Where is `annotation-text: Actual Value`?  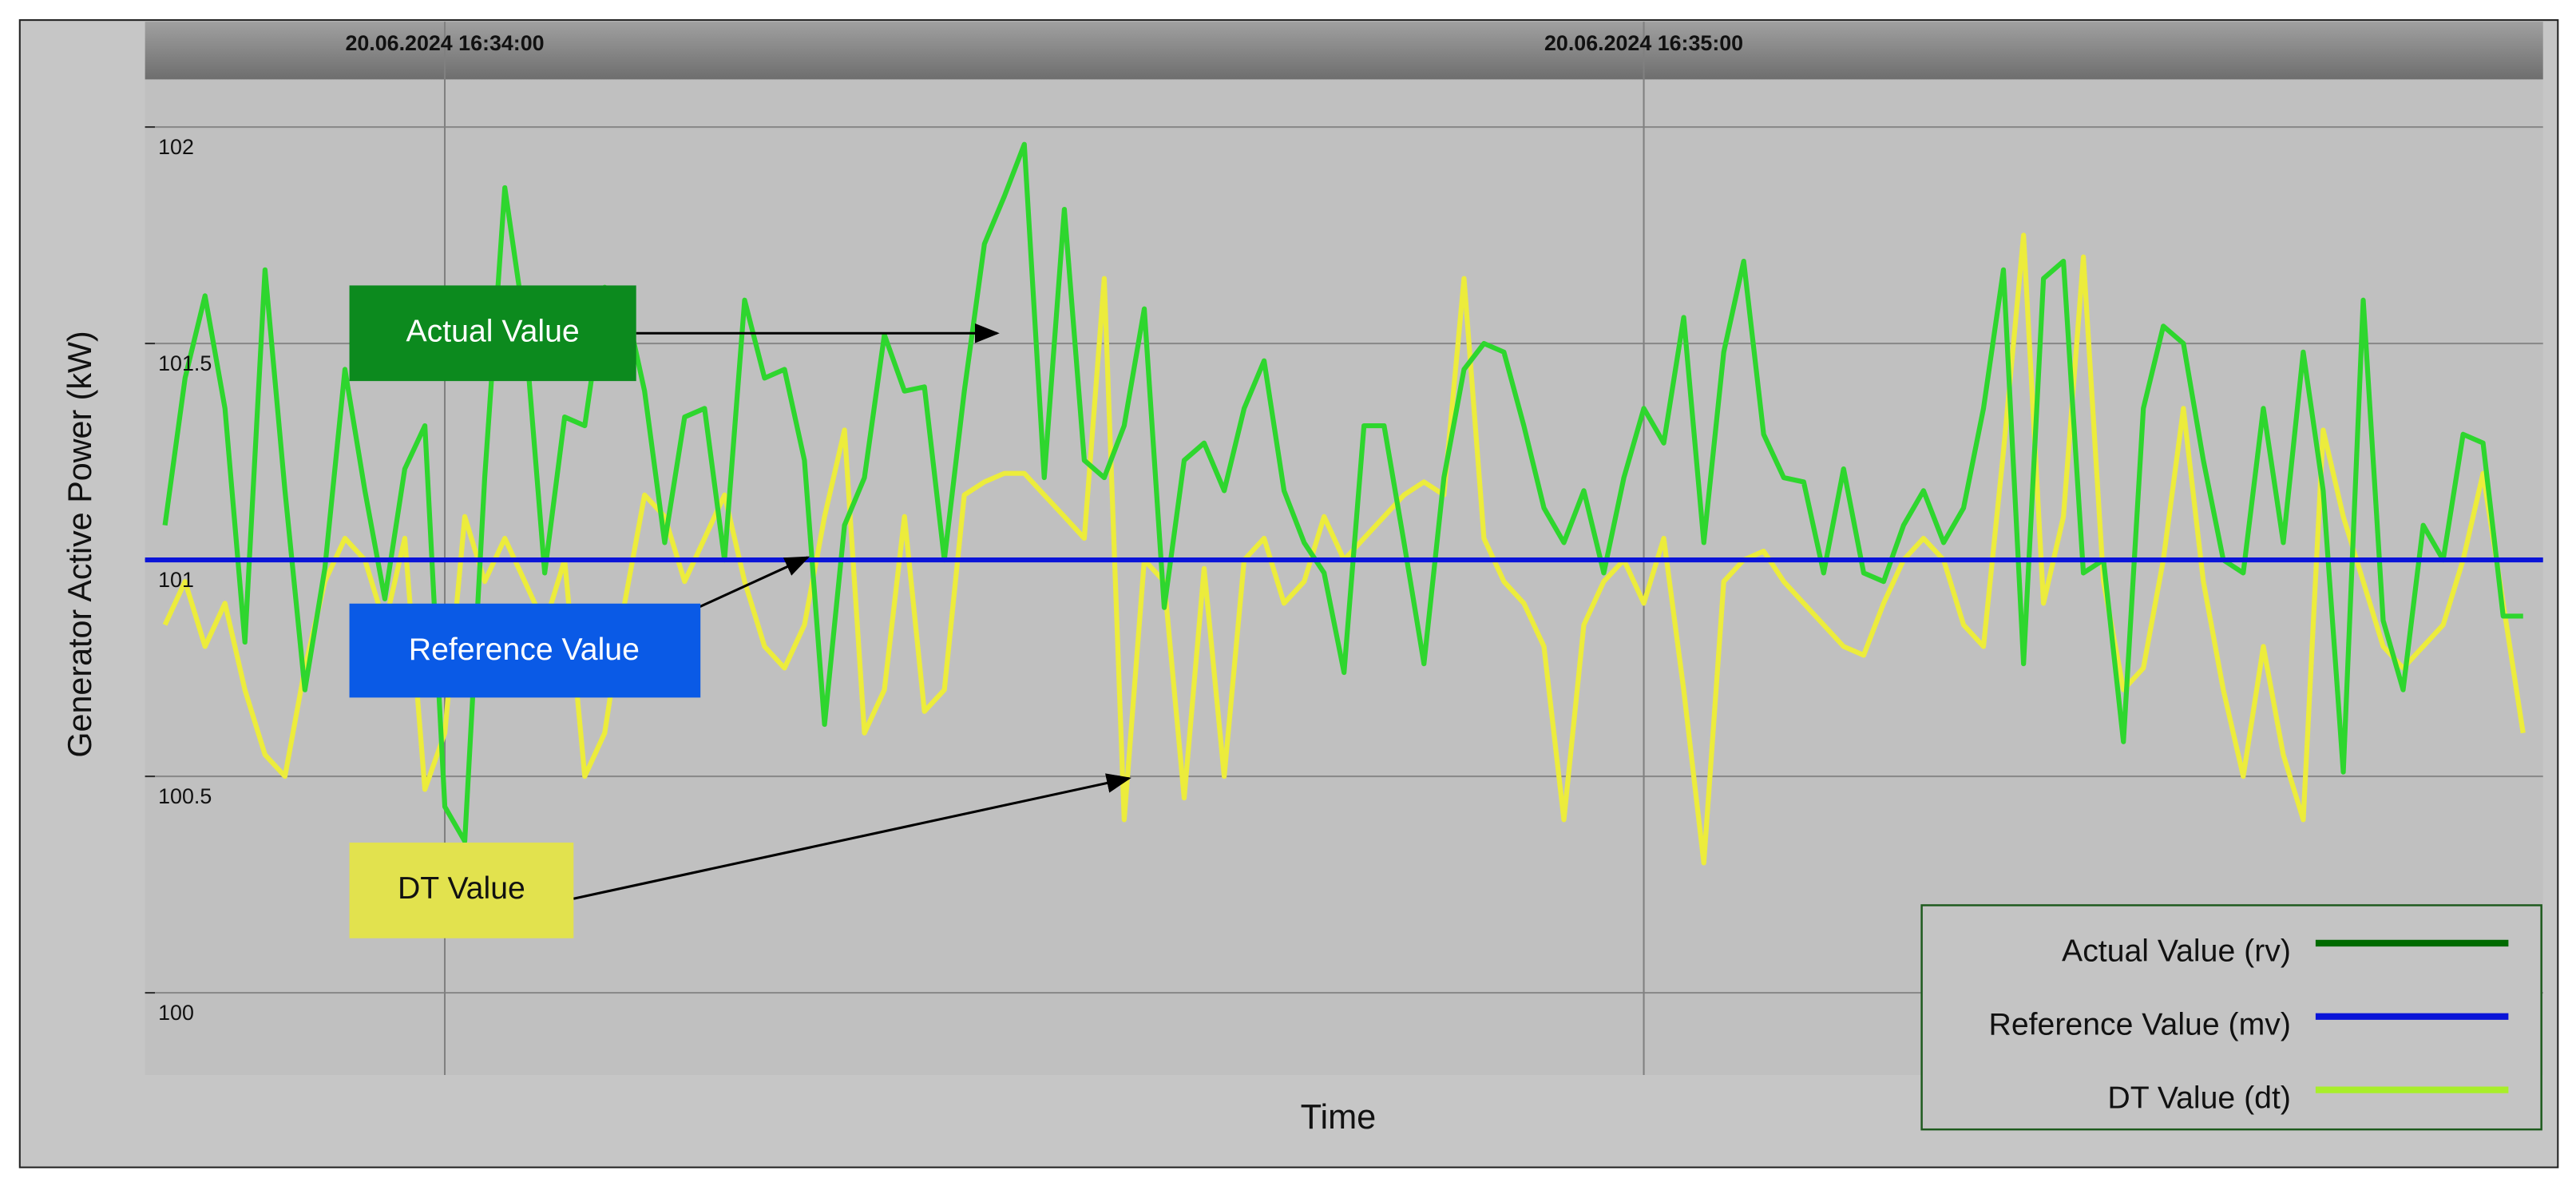 annotation-text: Actual Value is located at coordinates (493, 332).